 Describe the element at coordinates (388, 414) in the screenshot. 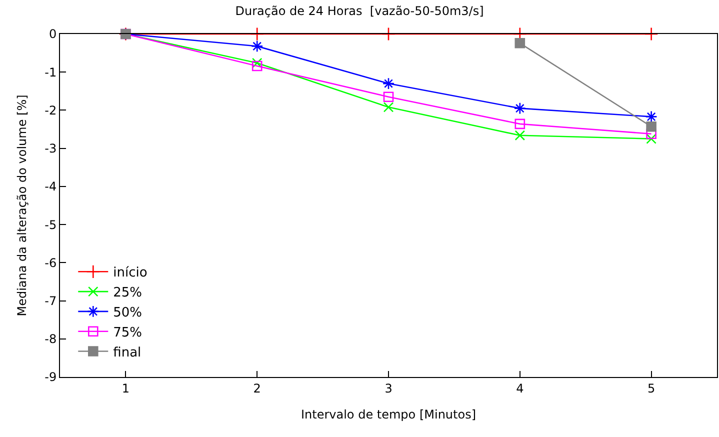

I see `x-axis-title: Intervalo de tempo [Minutos]` at that location.